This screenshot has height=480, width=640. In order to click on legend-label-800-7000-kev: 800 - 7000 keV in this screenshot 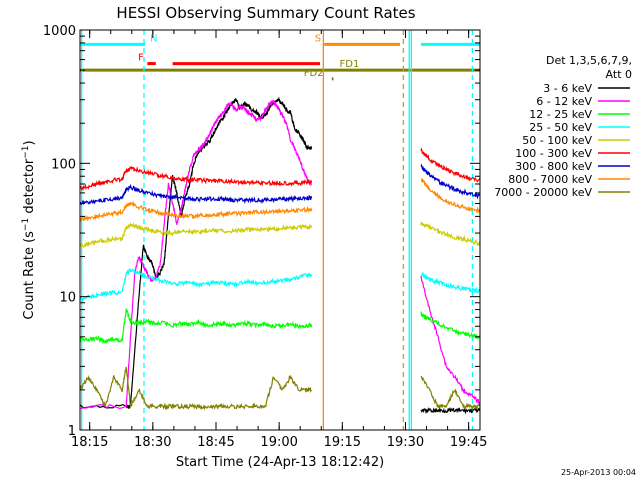, I will do `click(550, 179)`.